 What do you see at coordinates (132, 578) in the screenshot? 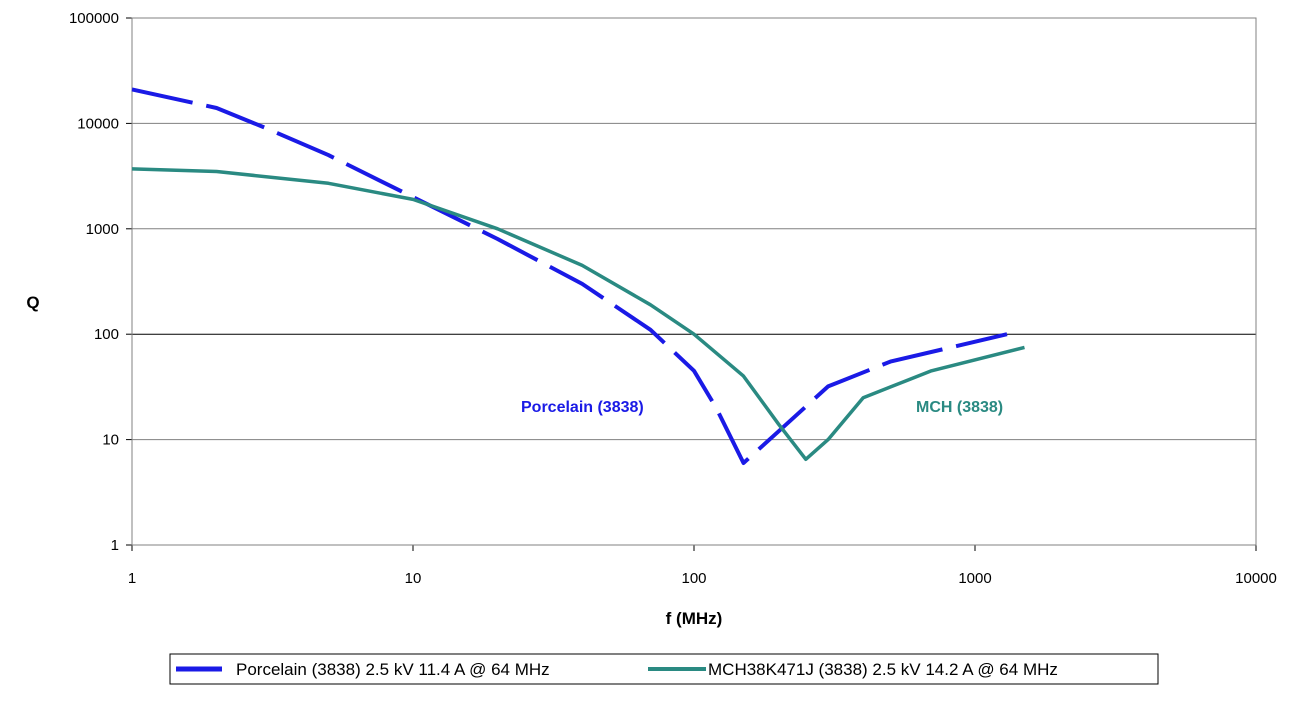
I see `x-tick-label: 1` at bounding box center [132, 578].